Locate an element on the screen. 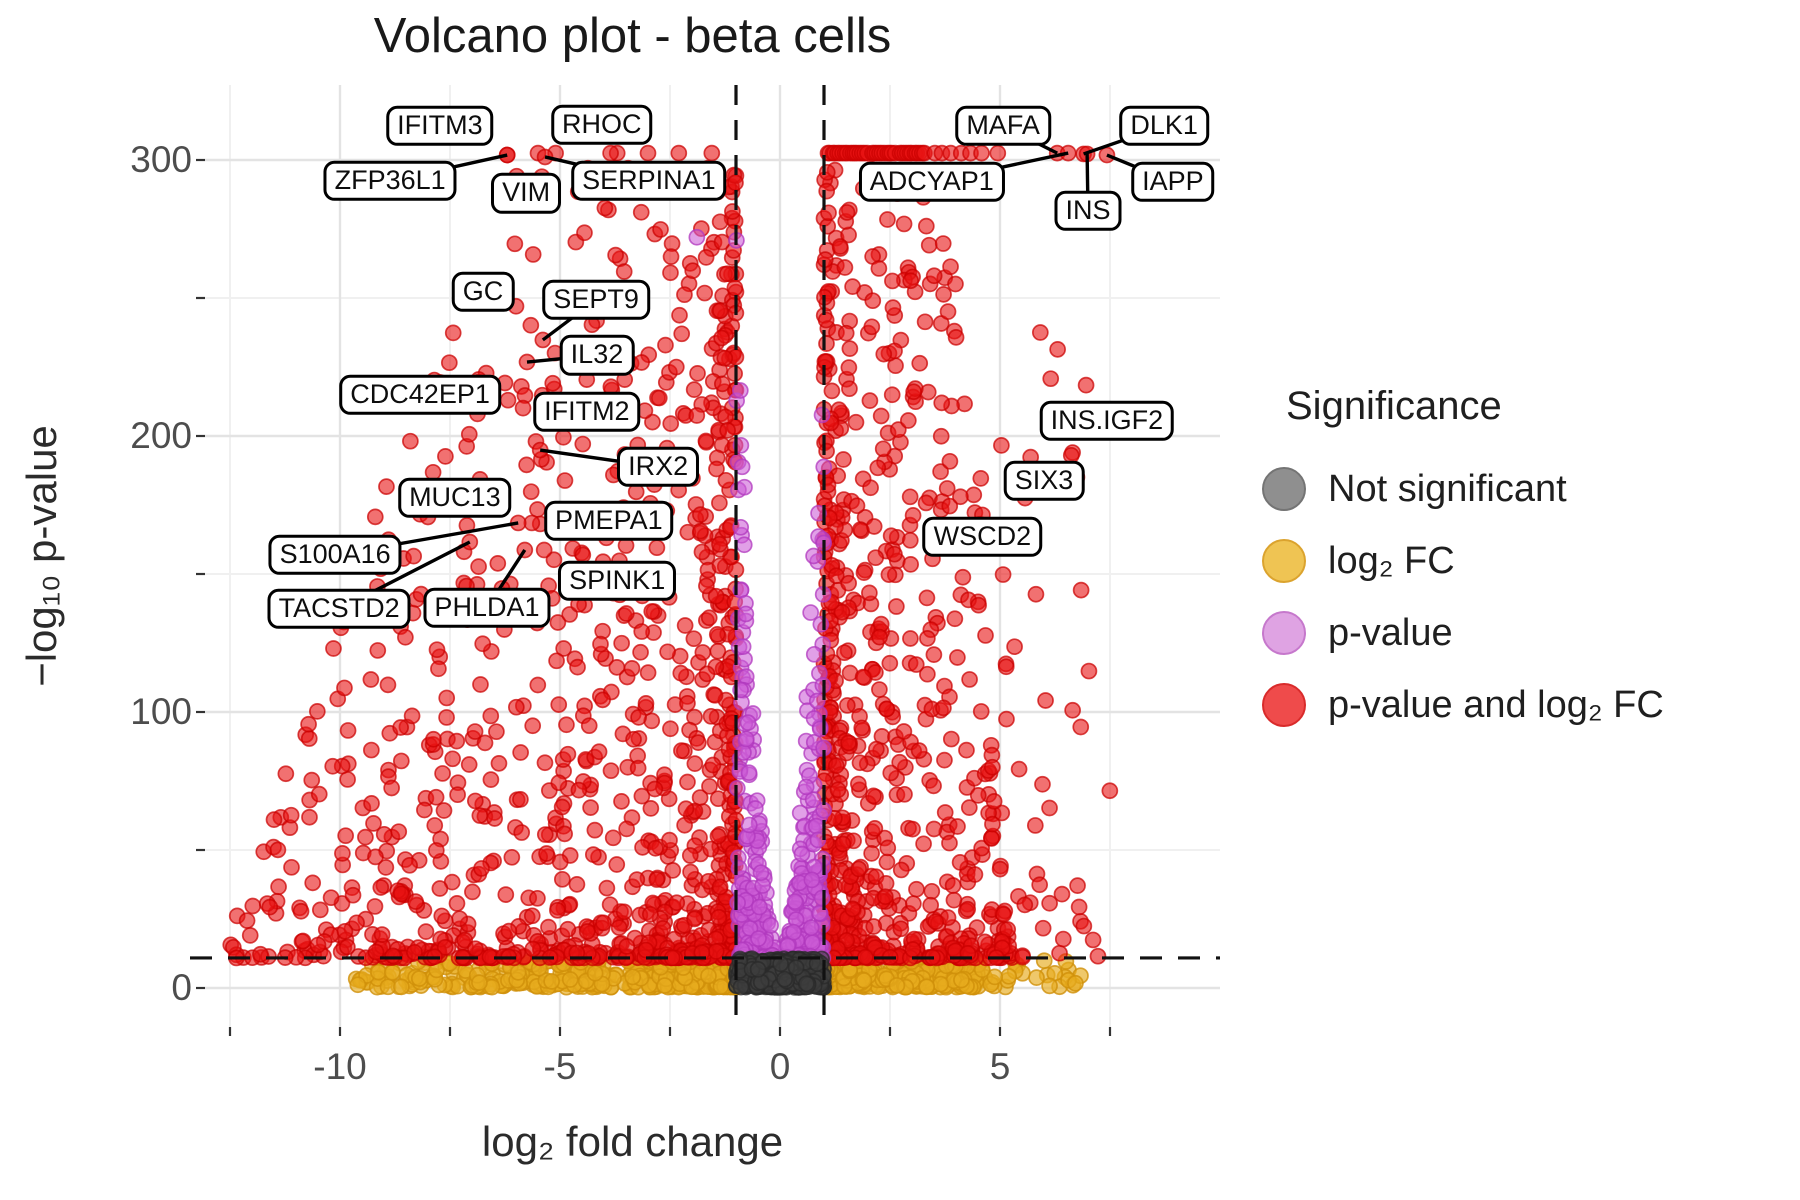 This screenshot has height=1200, width=1800. gene-label-tacstd2: TACSTD2 is located at coordinates (339, 609).